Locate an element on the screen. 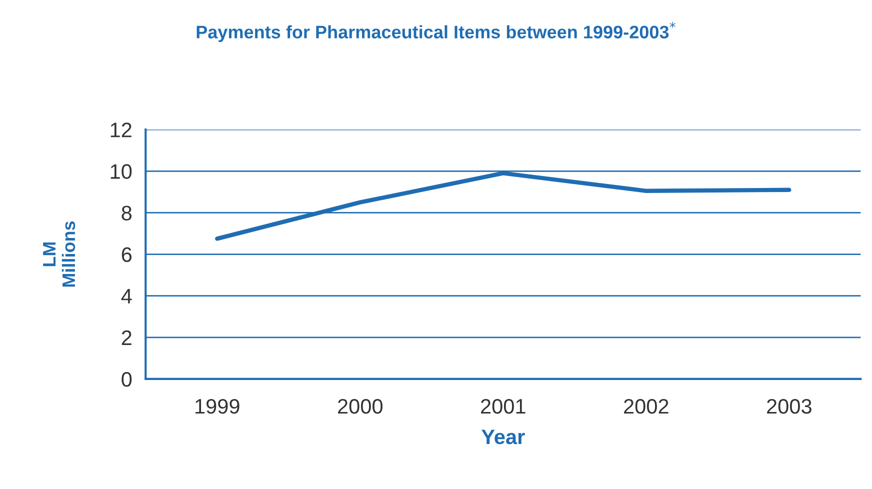 Image resolution: width=872 pixels, height=489 pixels. y-tick-label: 6 is located at coordinates (127, 254).